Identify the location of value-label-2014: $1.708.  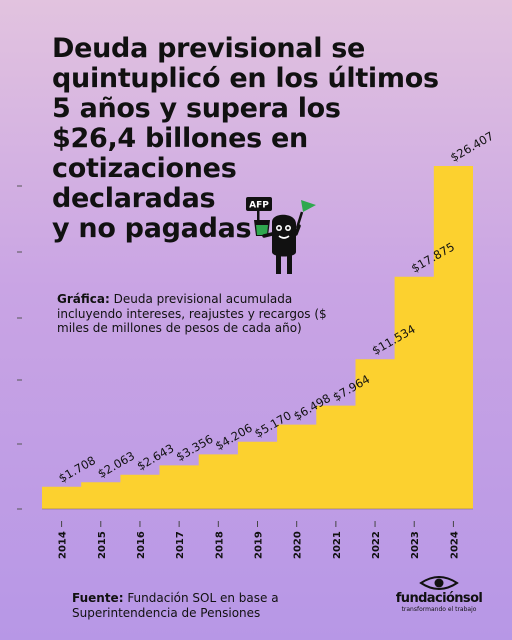
(77, 469).